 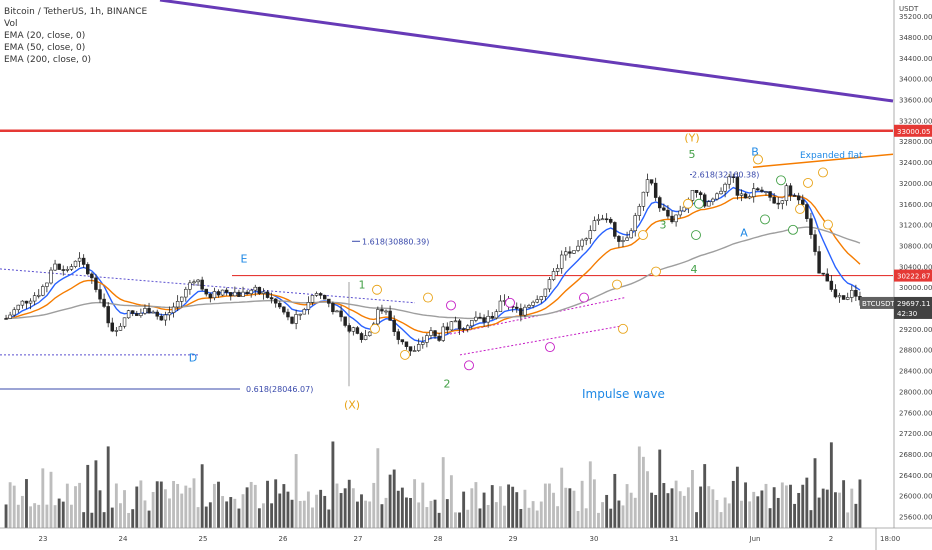 I want to click on pink-level-tag: 30222.87, so click(x=913, y=277).